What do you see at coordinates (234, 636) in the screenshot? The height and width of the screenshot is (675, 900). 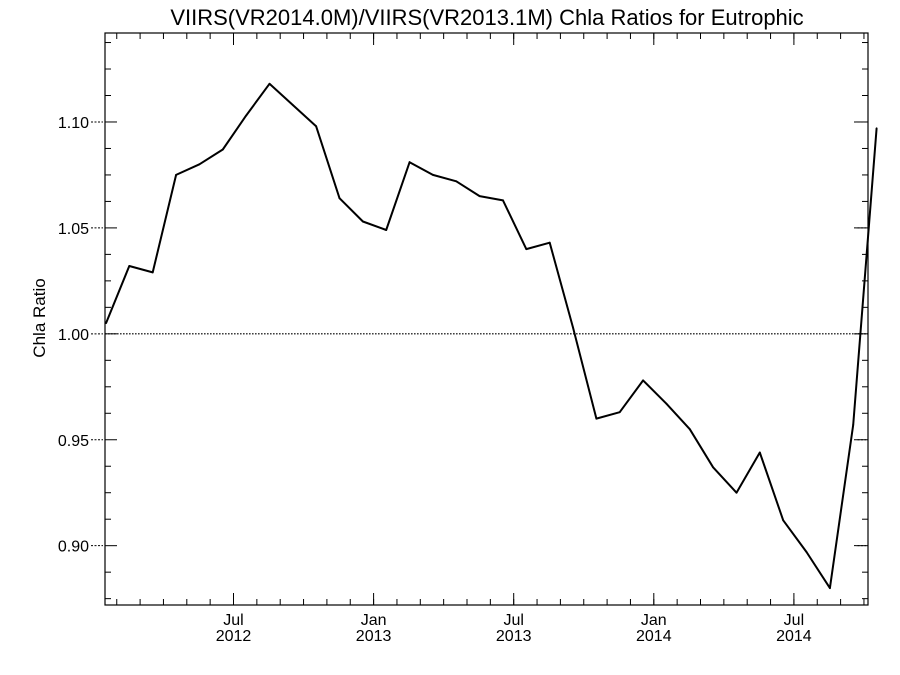 I see `x-tick-year-label: 2012` at bounding box center [234, 636].